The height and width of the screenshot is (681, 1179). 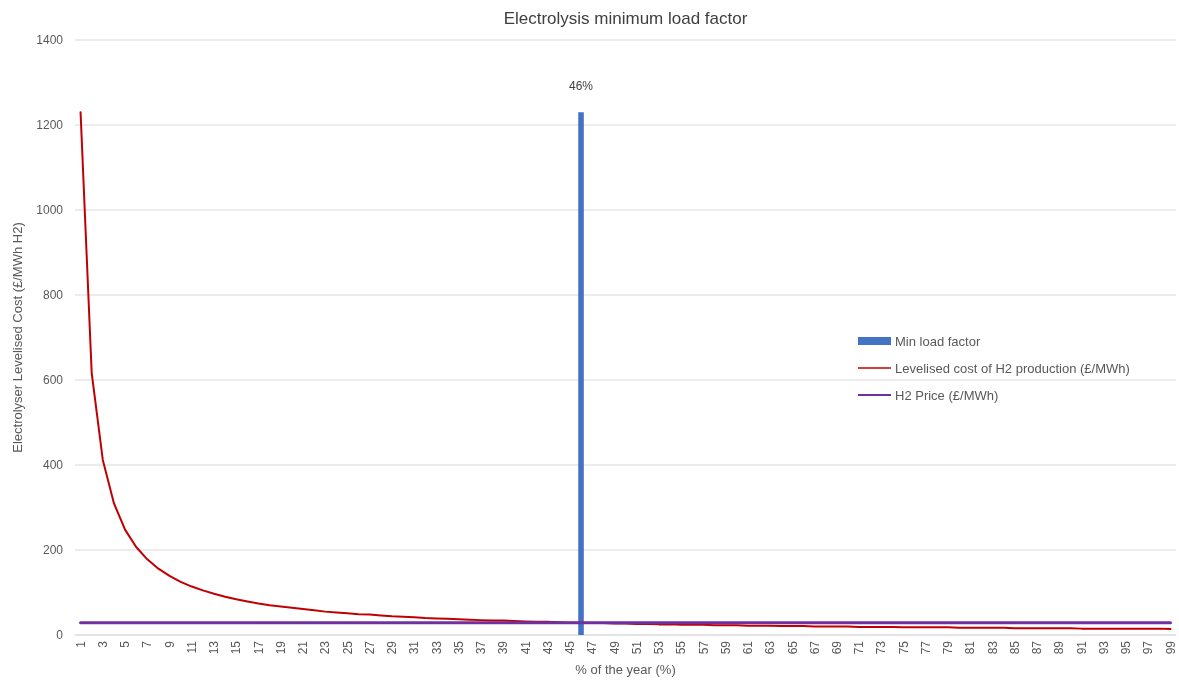 What do you see at coordinates (681, 647) in the screenshot?
I see `x-tick-label: 55` at bounding box center [681, 647].